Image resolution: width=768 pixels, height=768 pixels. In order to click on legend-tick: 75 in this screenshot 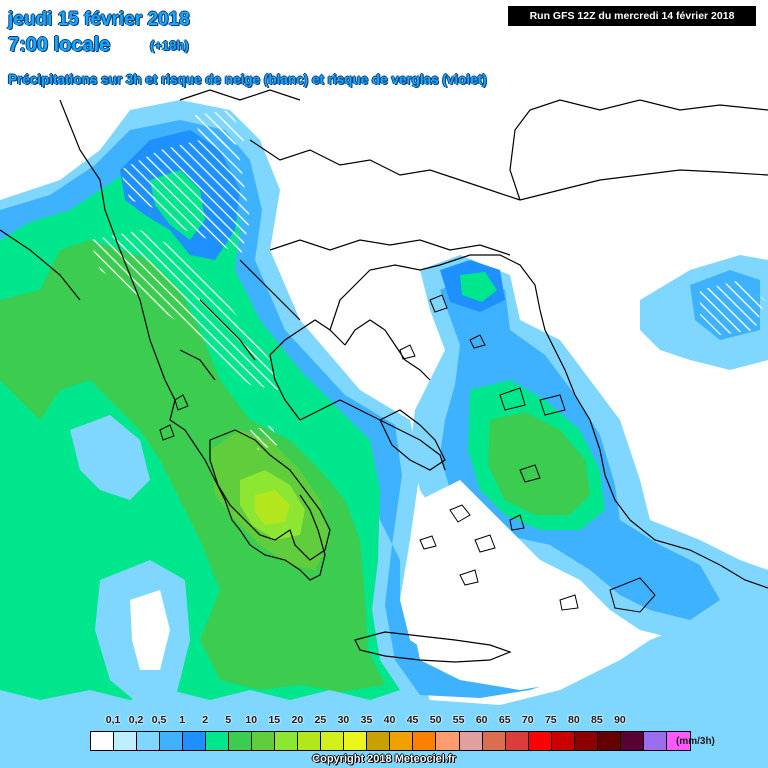, I will do `click(550, 720)`.